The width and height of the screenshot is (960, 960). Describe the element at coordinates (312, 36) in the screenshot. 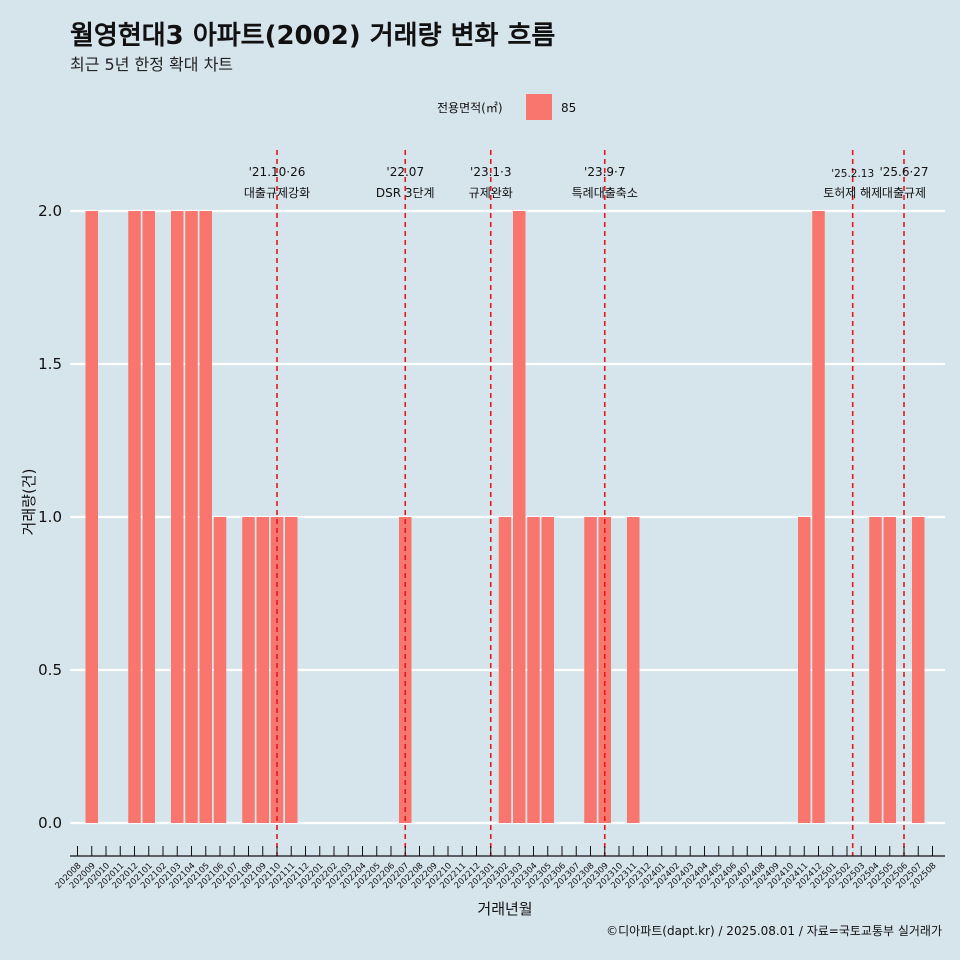

I see `chart-title: 월영현대3 아파트(2002) 거래량 변화 흐름` at that location.